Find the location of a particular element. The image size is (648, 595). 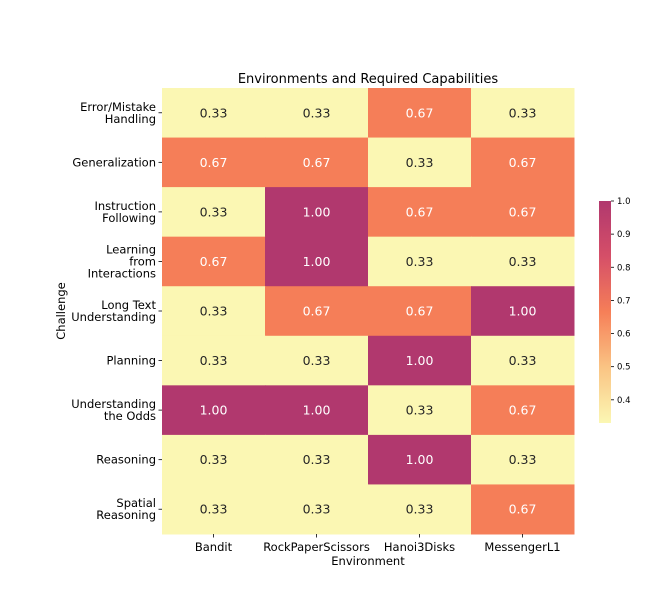

heatmap-cell-r8-c2 is located at coordinates (420, 509).